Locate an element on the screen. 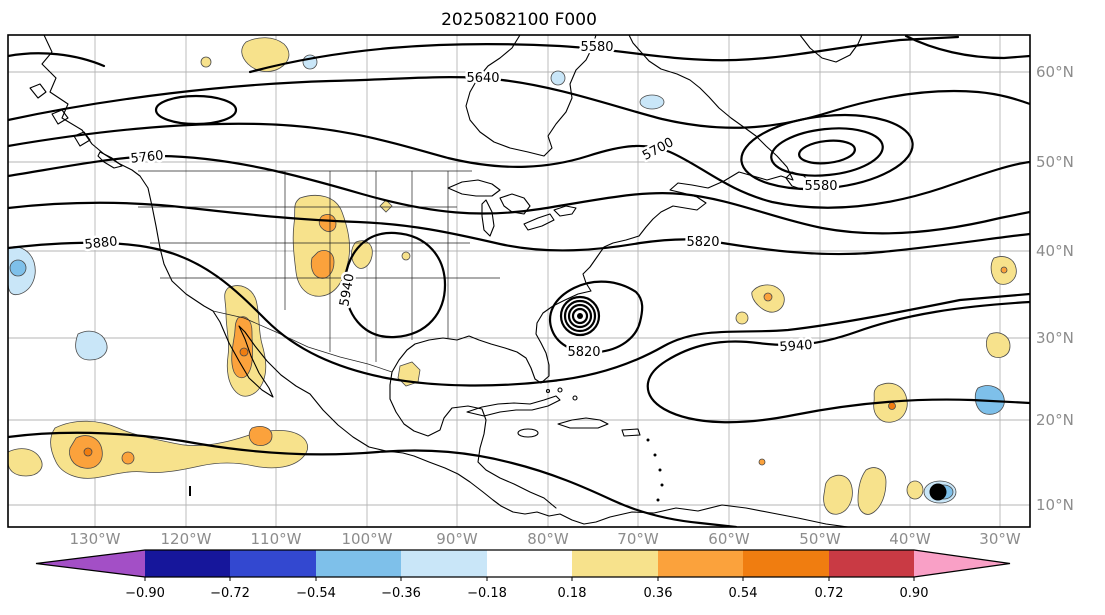 The height and width of the screenshot is (615, 1105). colorbar-extend-left is located at coordinates (90, 563).